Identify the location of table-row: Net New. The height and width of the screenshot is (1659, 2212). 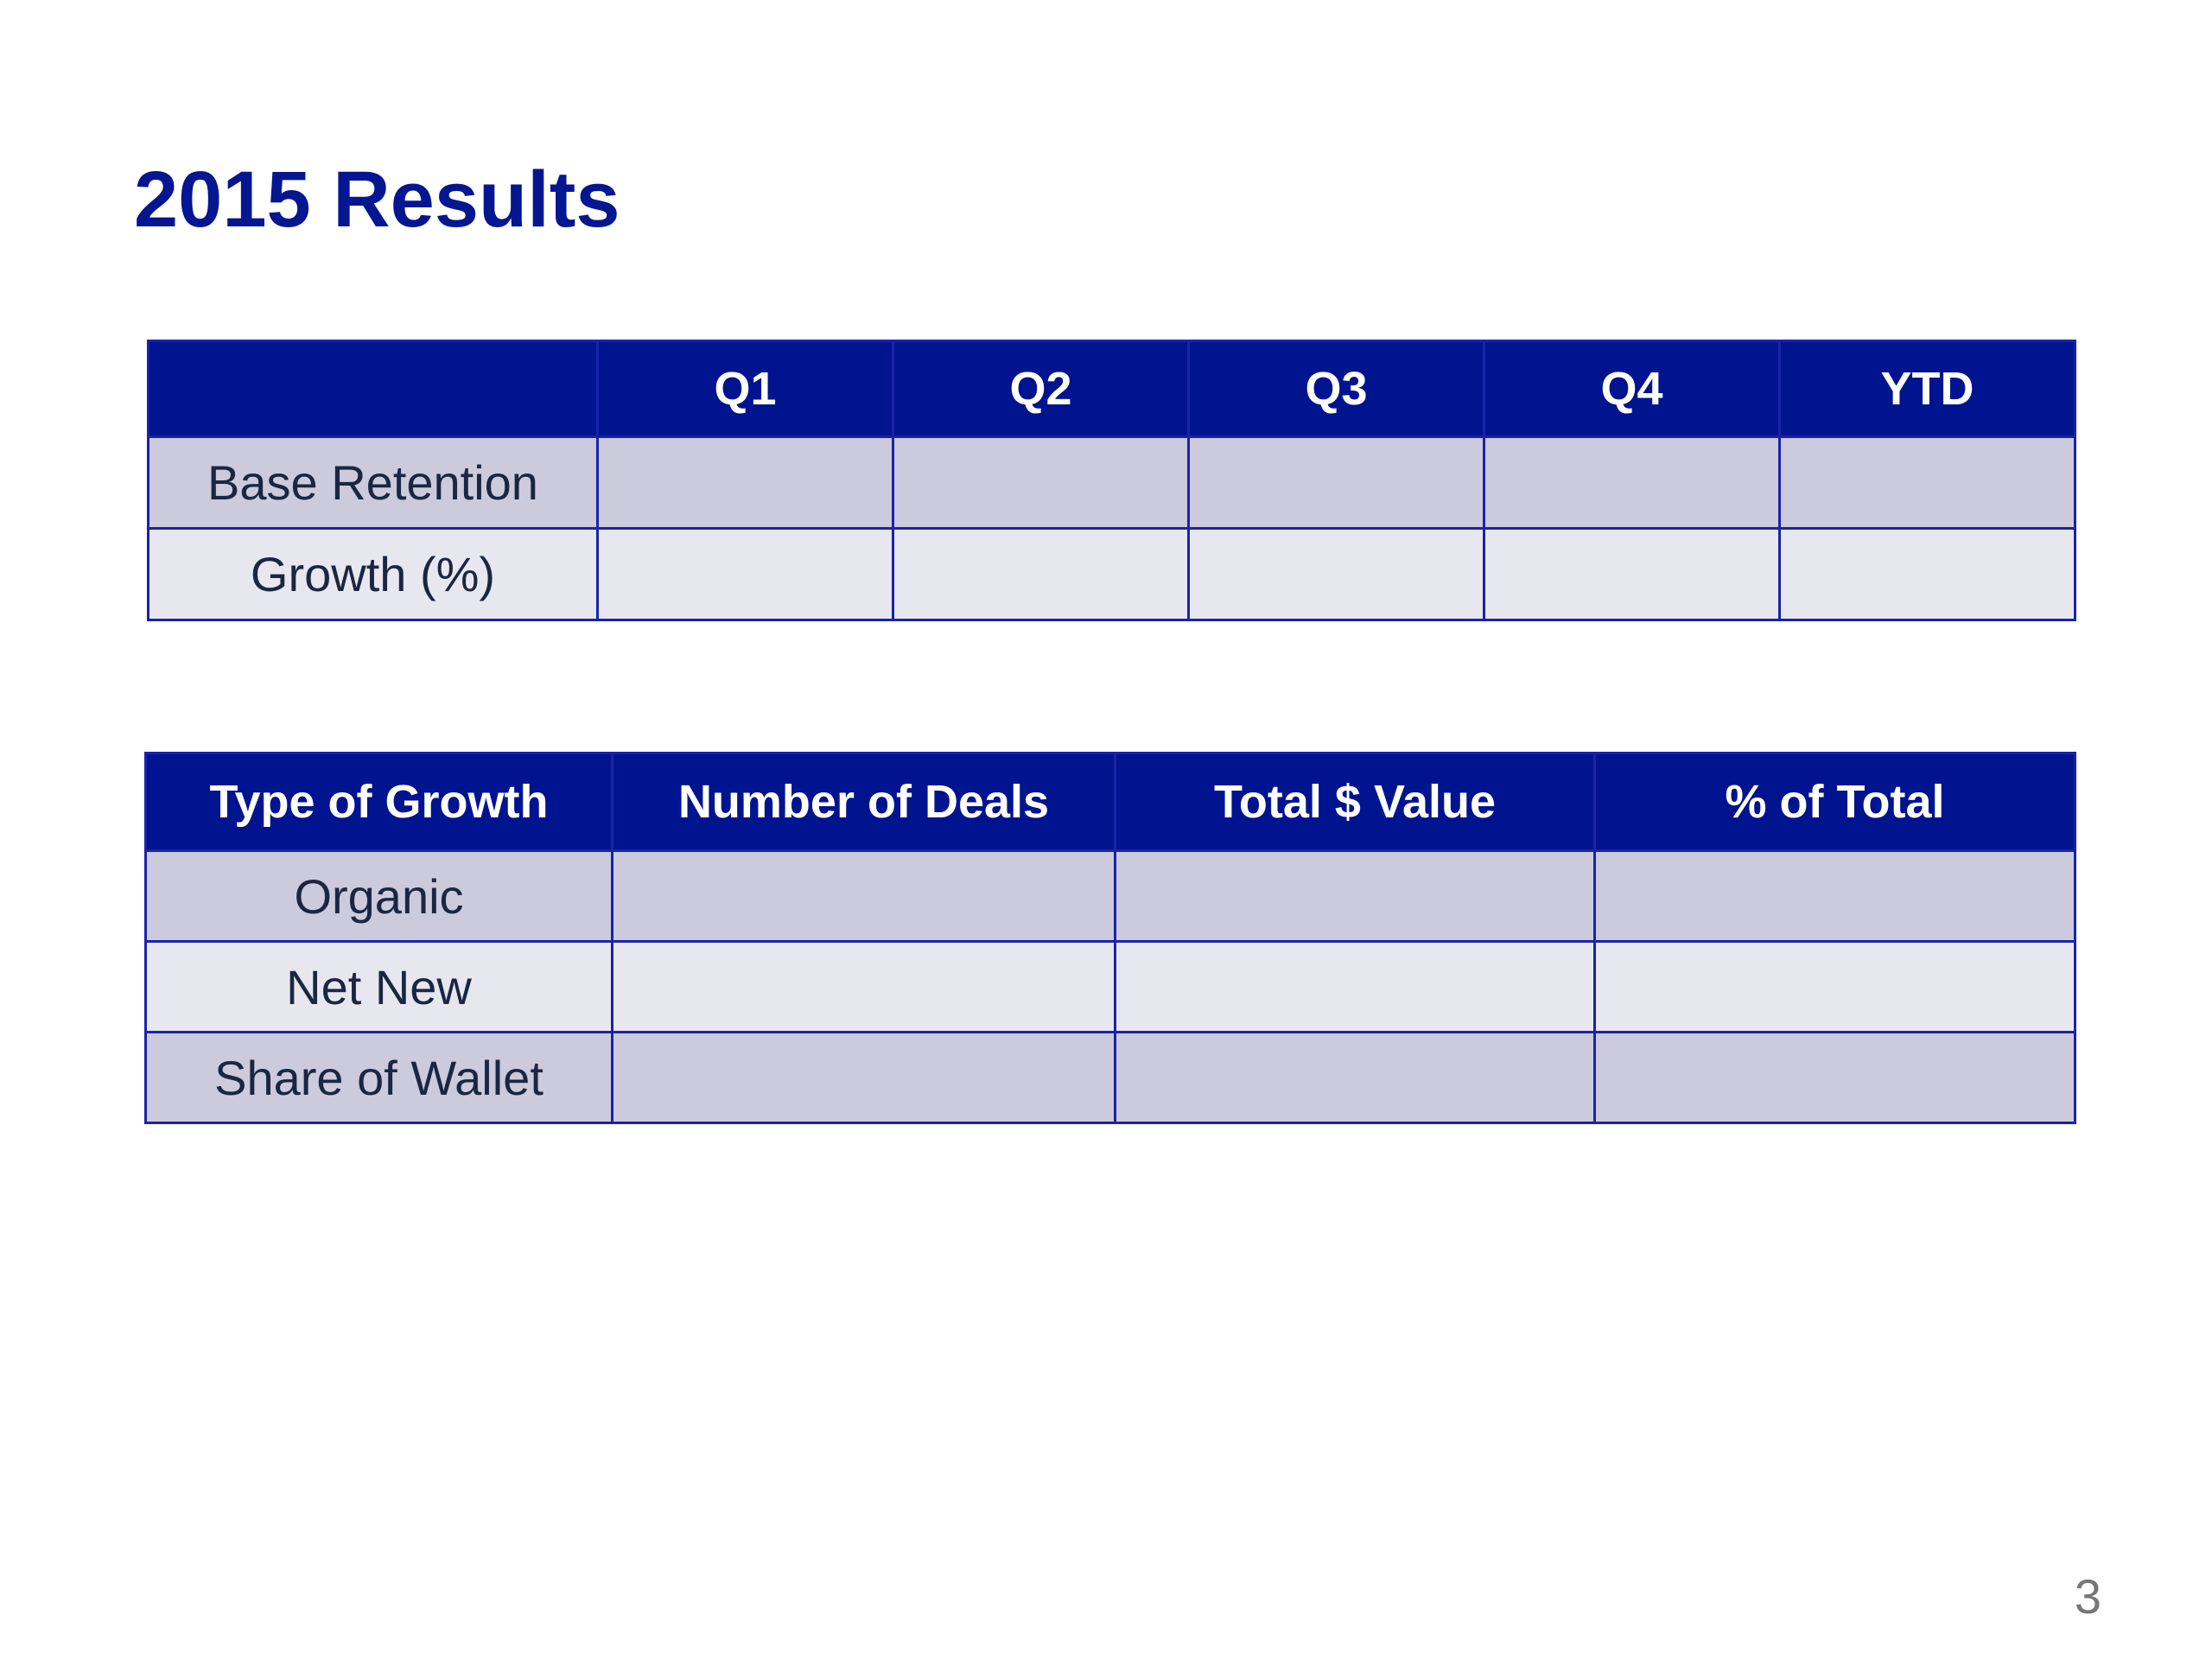
(1110, 986).